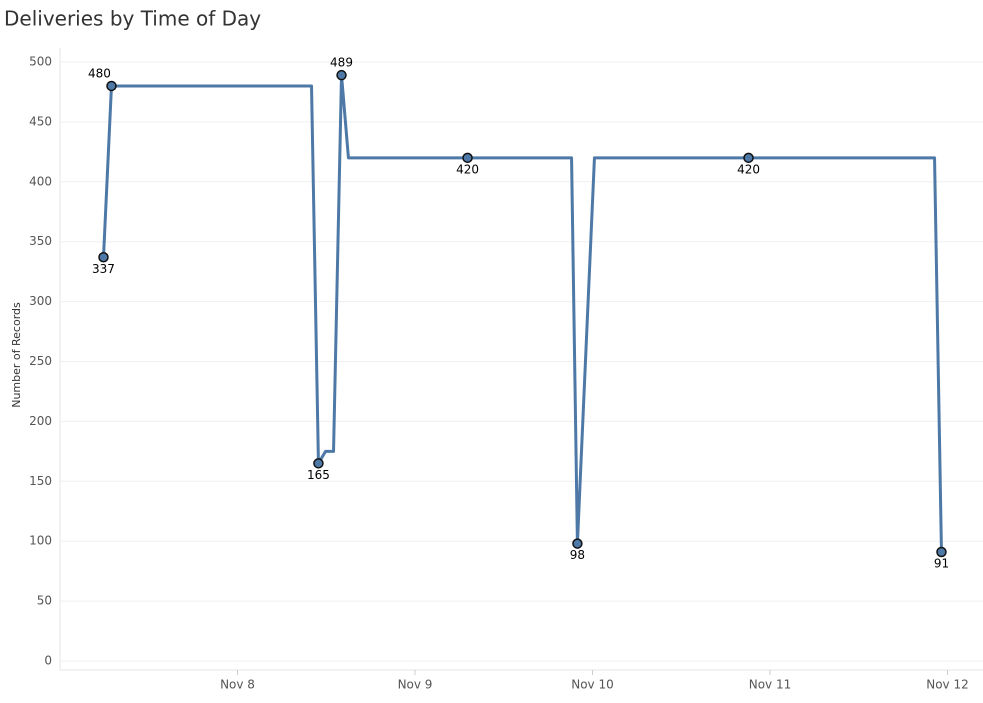 The image size is (983, 703). I want to click on y-tick-label: 300, so click(40, 301).